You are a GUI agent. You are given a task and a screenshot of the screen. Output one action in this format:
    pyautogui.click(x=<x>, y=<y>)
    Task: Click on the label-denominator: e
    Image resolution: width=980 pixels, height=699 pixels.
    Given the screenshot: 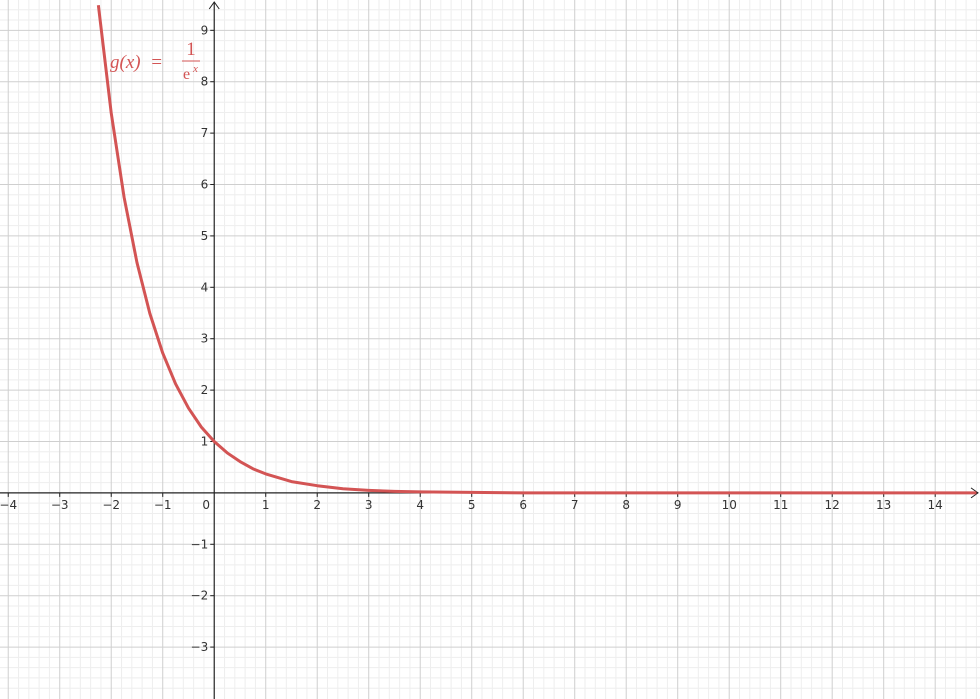 What is the action you would take?
    pyautogui.click(x=186, y=74)
    